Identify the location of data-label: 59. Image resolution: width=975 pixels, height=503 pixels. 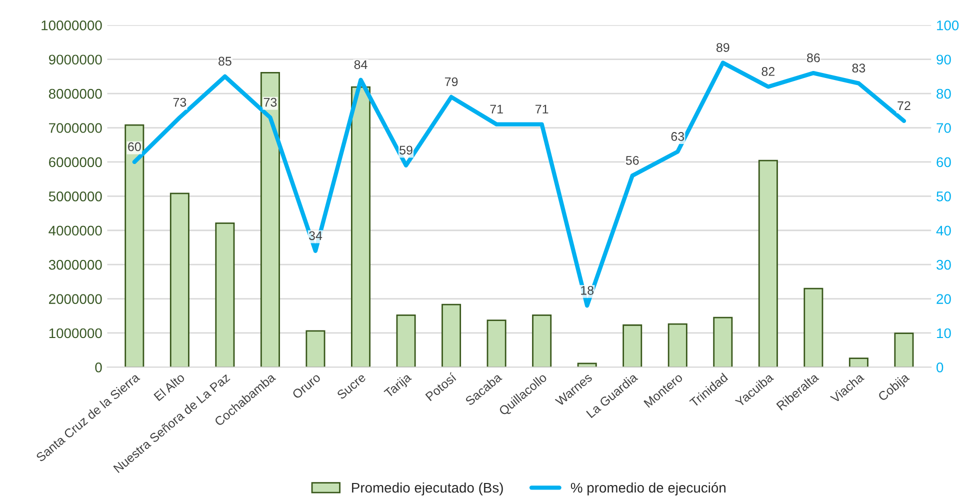
(406, 150).